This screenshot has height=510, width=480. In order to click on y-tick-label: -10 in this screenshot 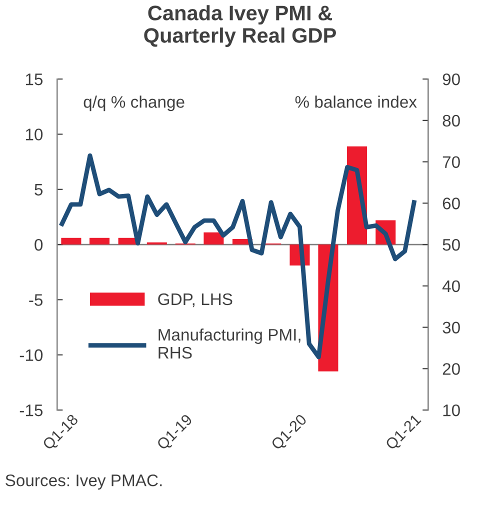, I will do `click(31, 355)`.